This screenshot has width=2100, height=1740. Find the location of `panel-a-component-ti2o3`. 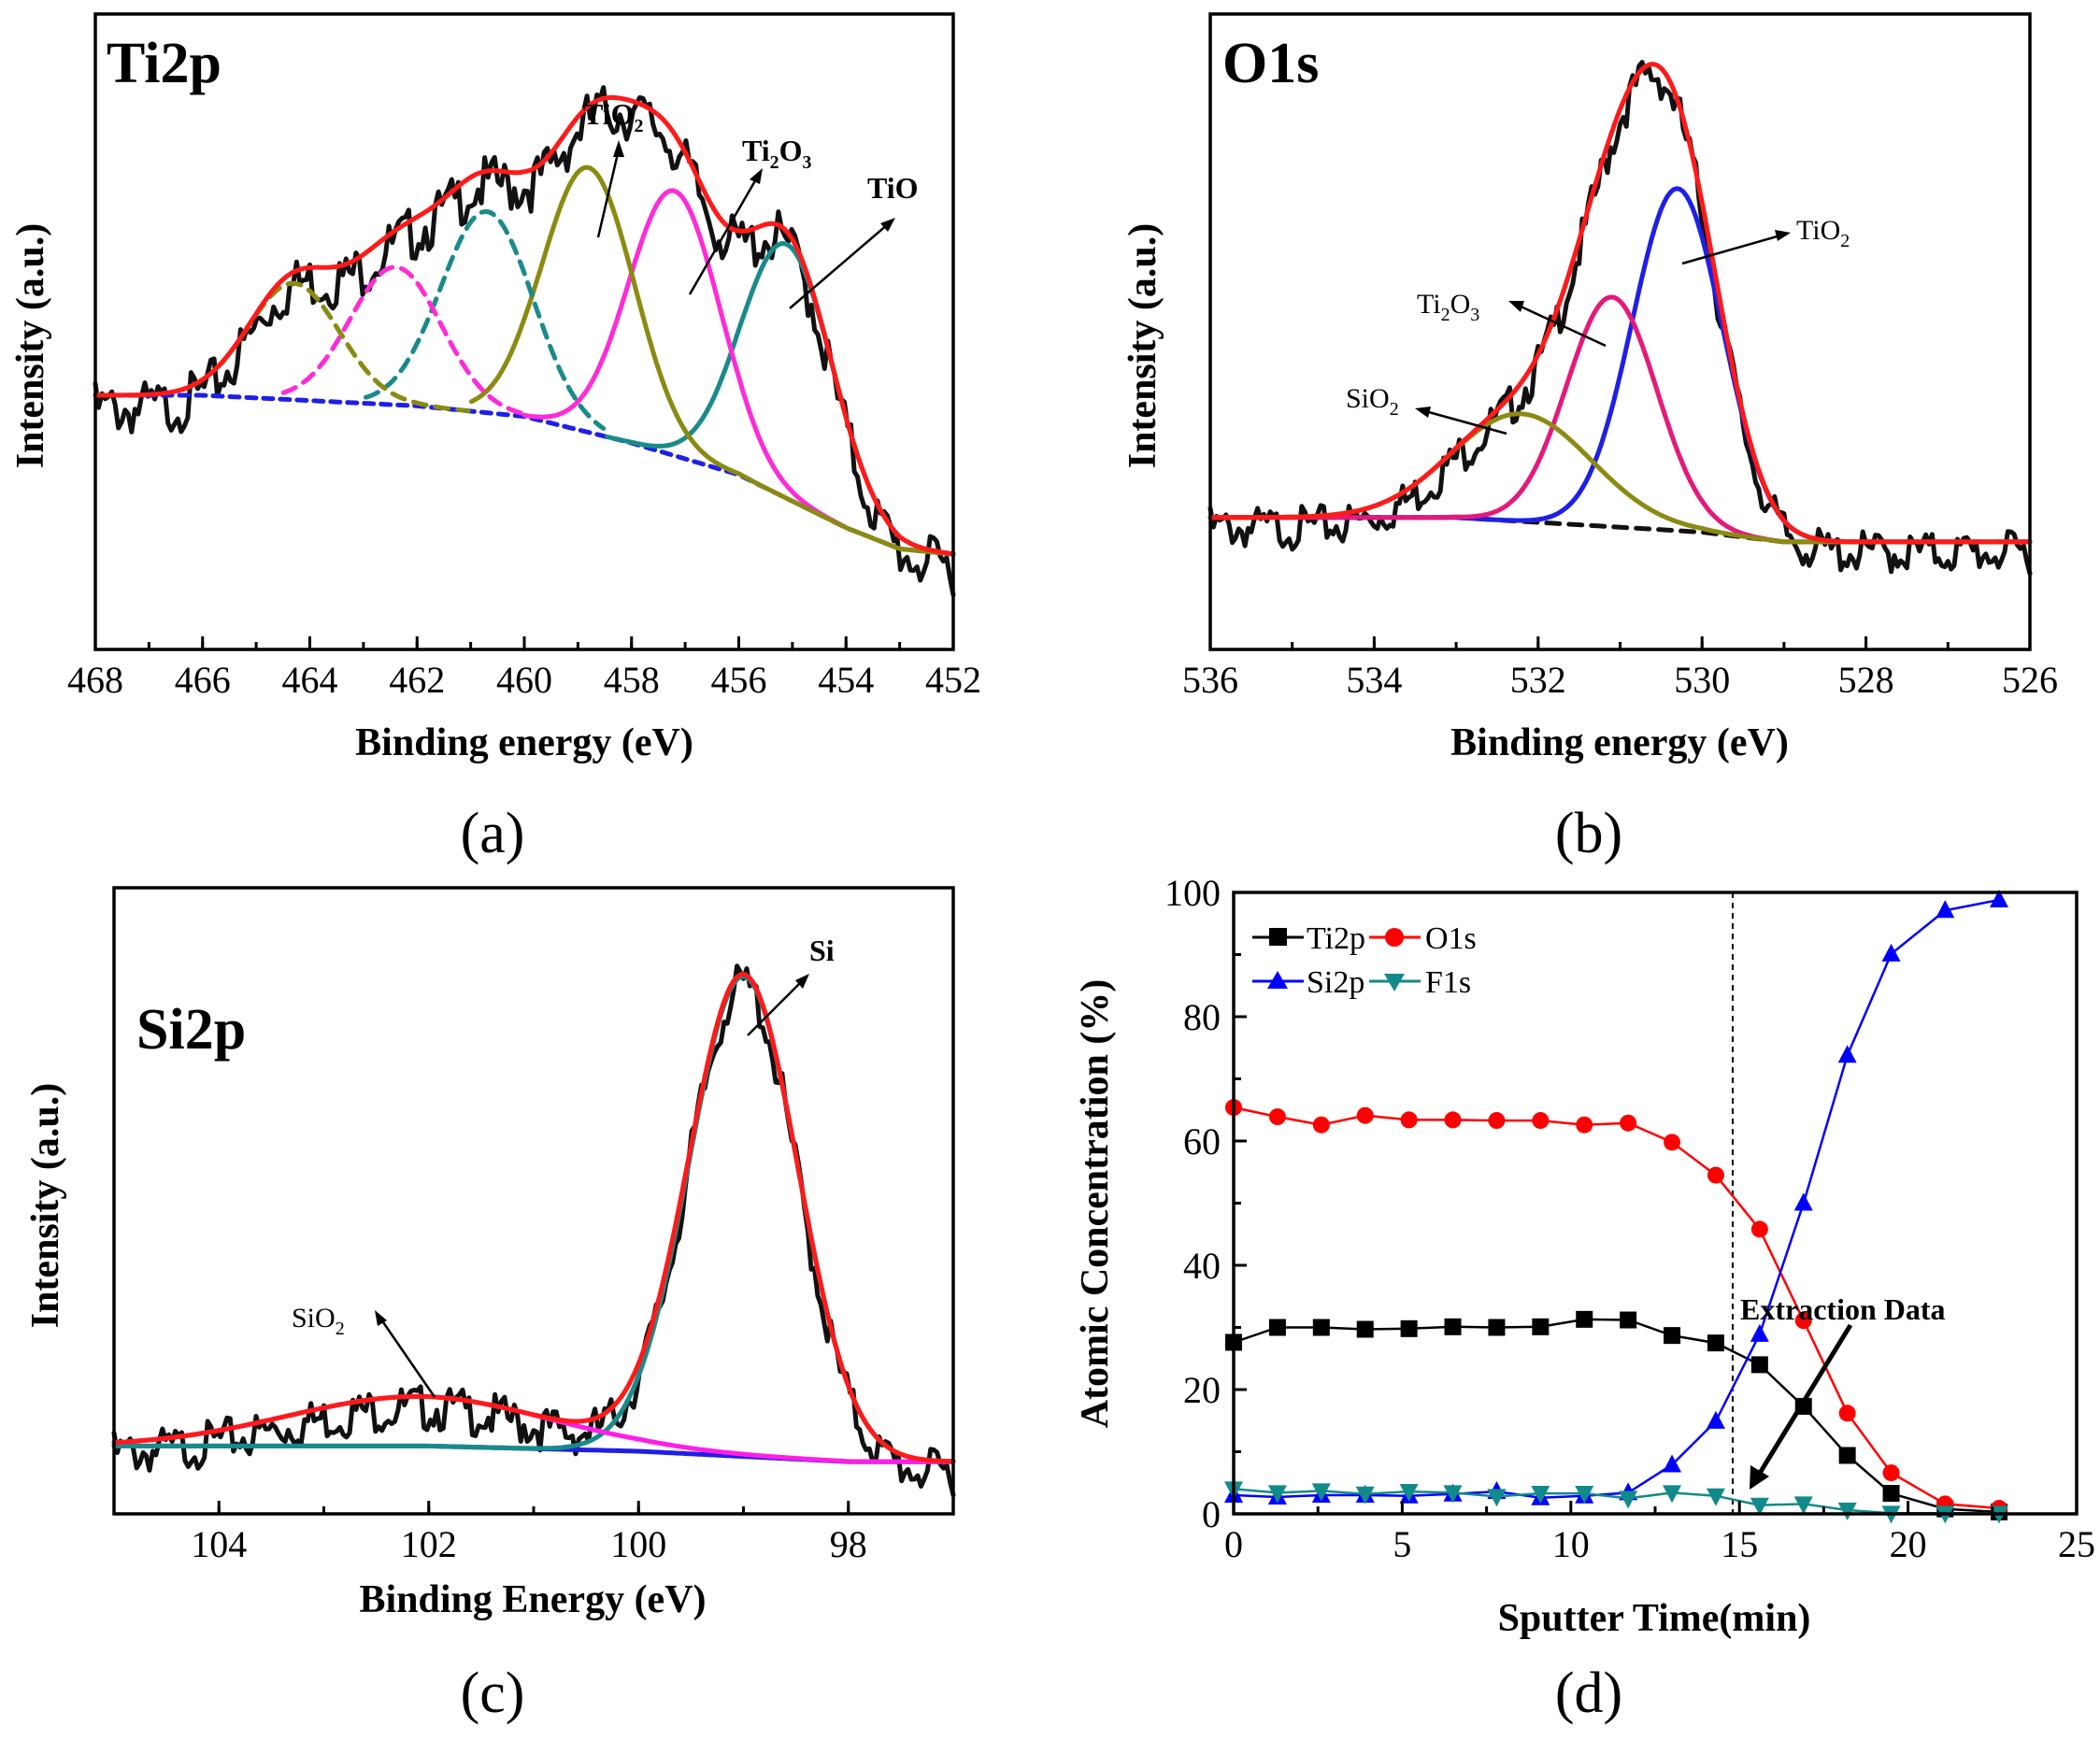

panel-a-component-ti2o3 is located at coordinates (684, 358).